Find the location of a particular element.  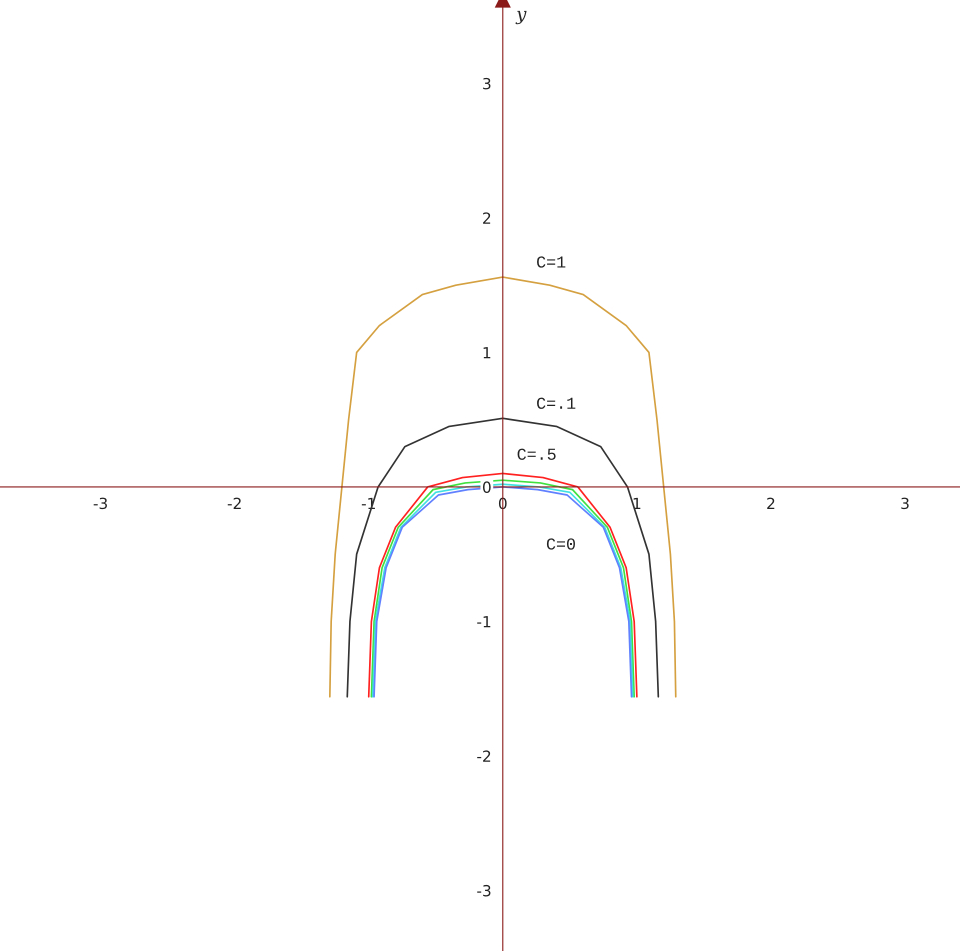

series-label: C=0 is located at coordinates (560, 544).